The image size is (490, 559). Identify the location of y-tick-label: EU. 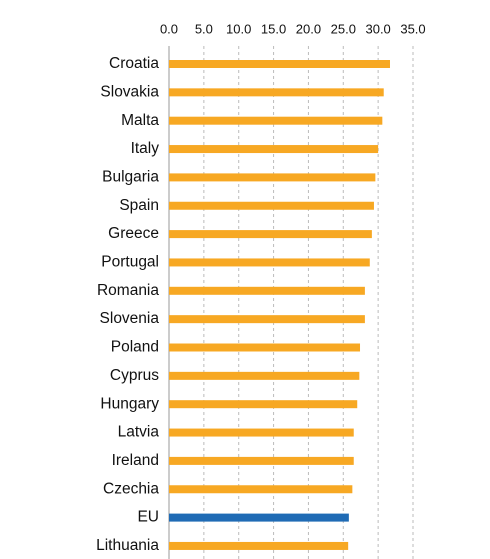
(148, 517).